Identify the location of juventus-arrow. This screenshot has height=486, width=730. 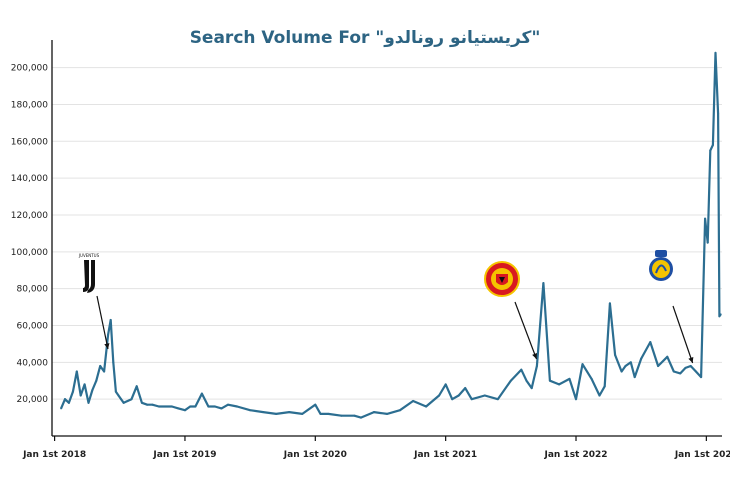
(102, 322).